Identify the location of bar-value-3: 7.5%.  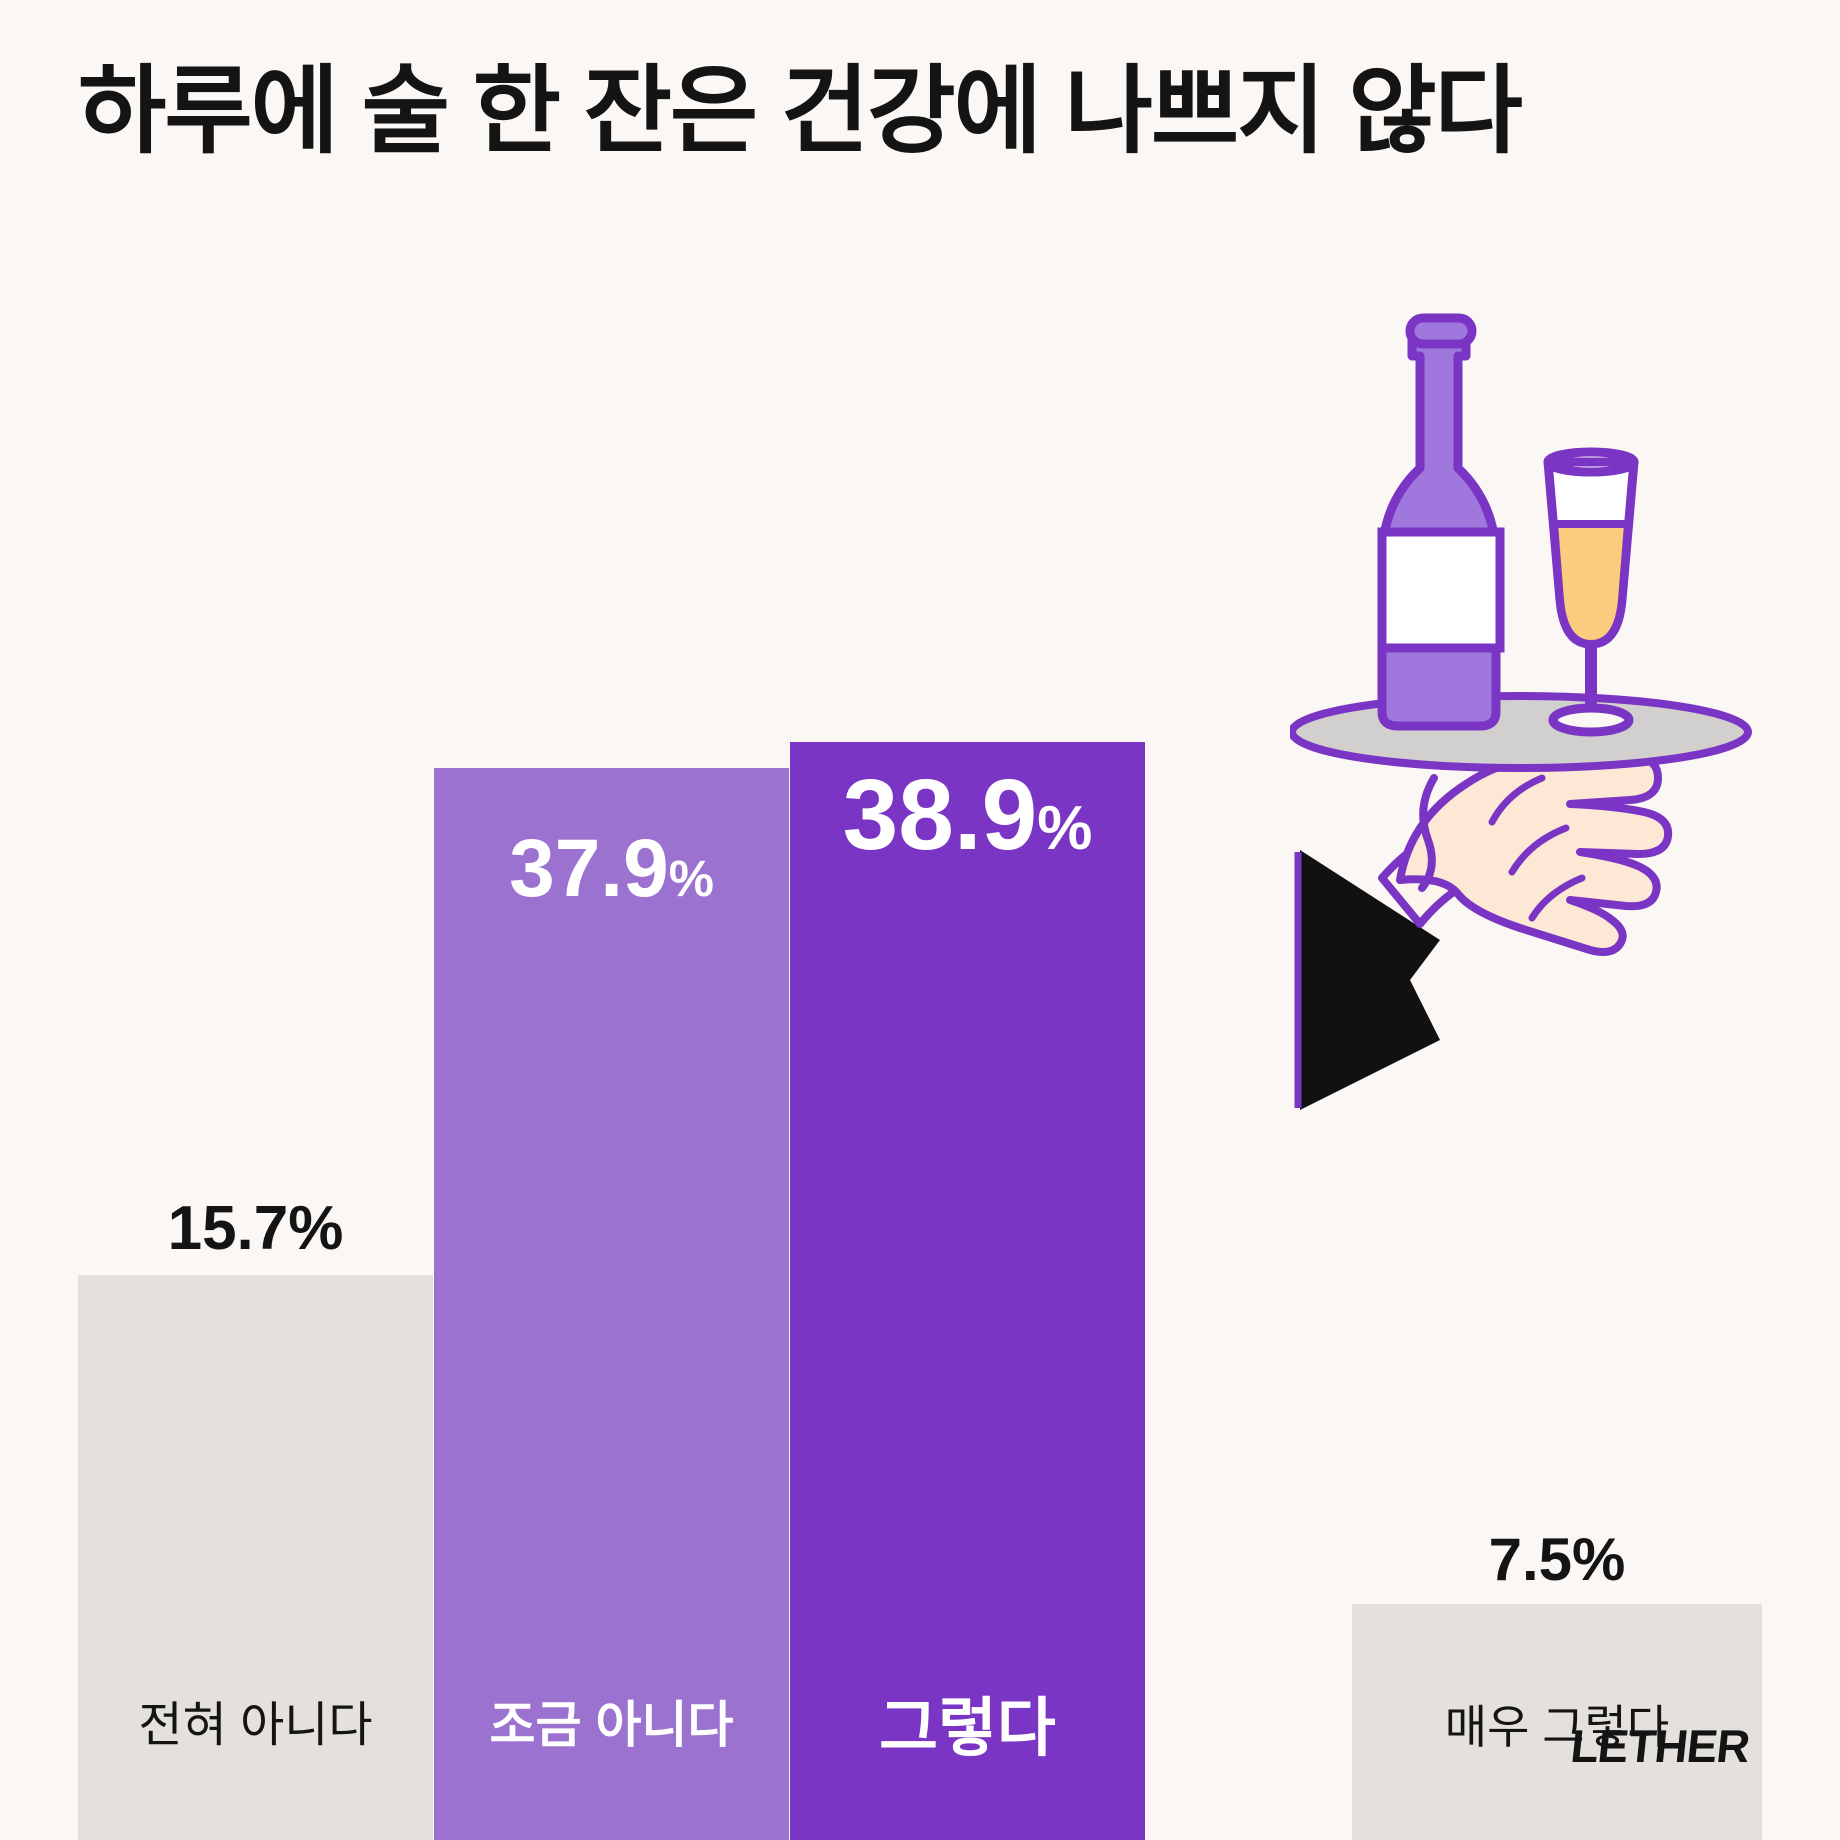
(1557, 1560).